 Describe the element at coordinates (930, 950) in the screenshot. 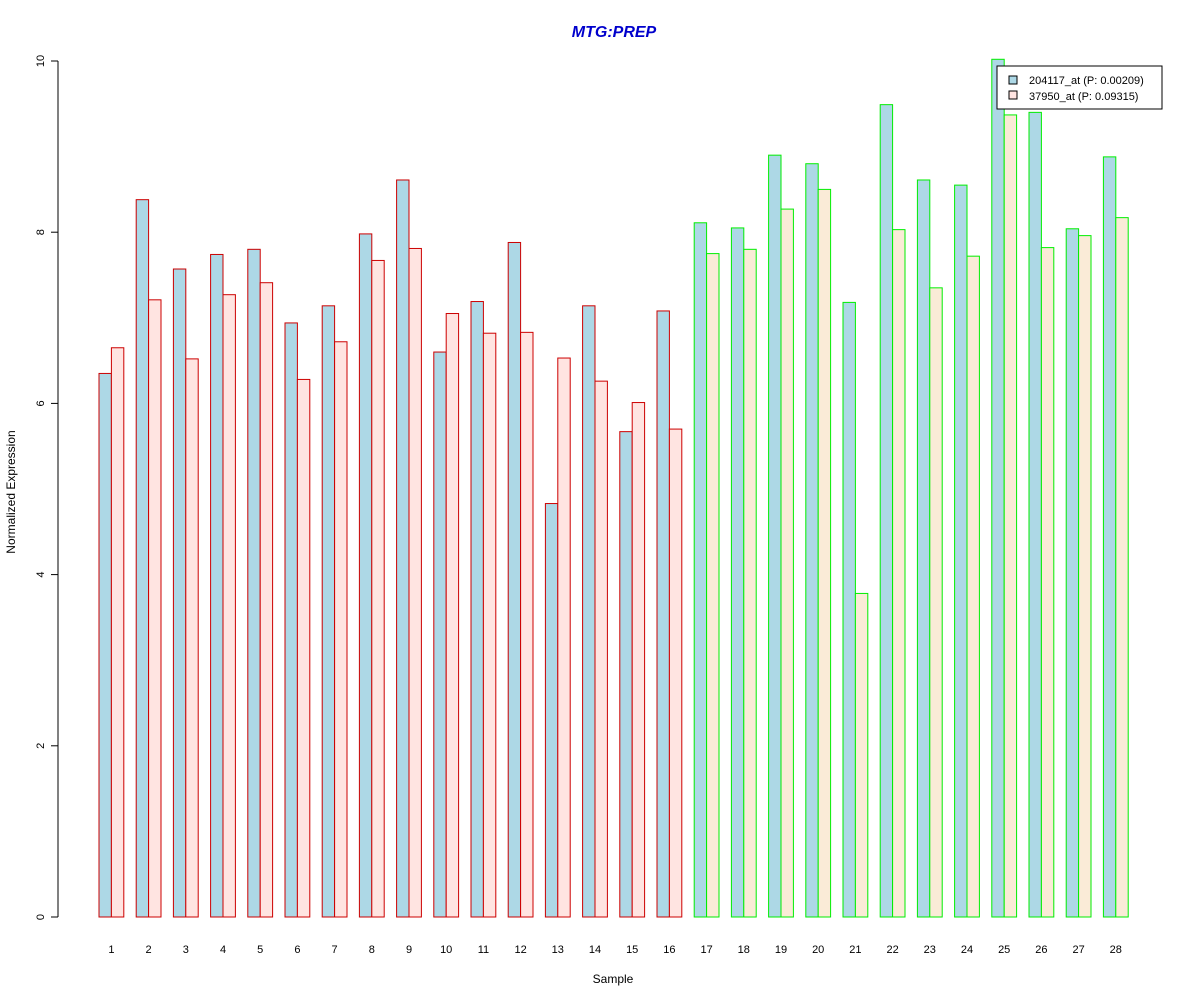

I see `x-tick-label: 23` at that location.